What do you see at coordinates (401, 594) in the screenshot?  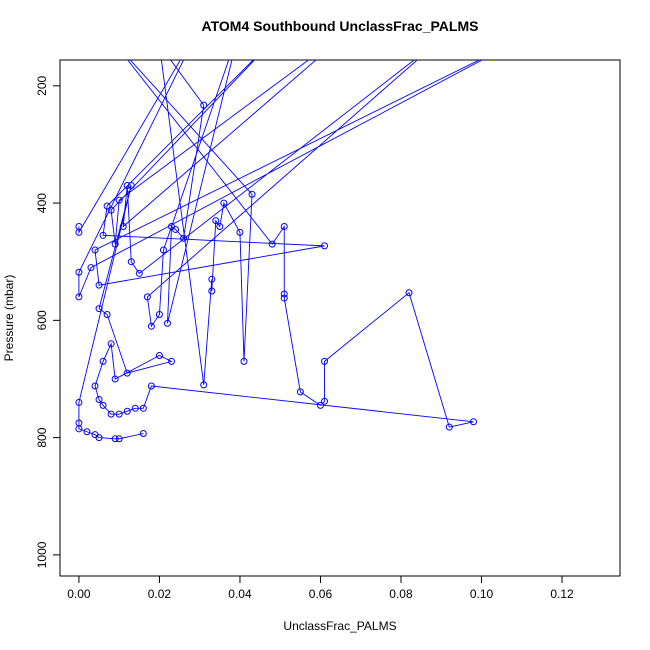 I see `x-tick-label: 0.08` at bounding box center [401, 594].